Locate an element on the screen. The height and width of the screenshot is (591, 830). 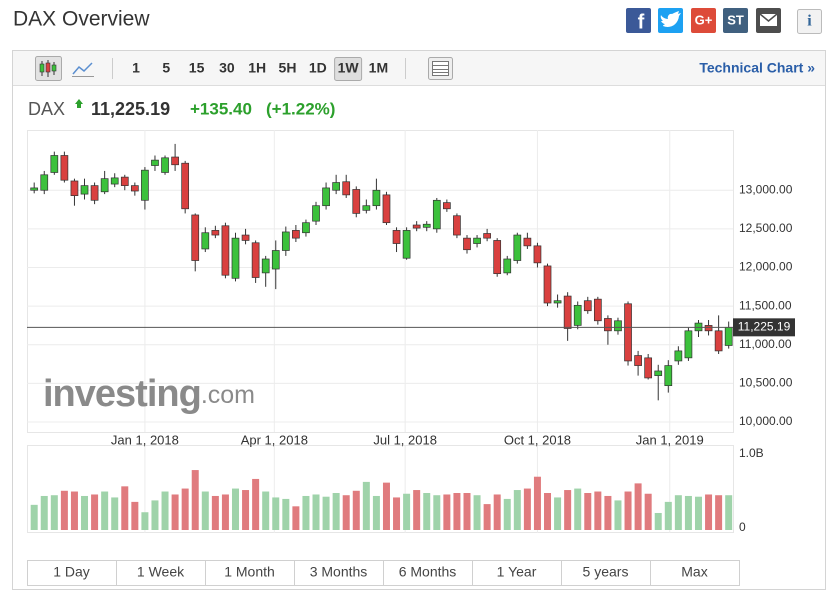
x-tick-label: Apr 1, 2018 is located at coordinates (274, 439).